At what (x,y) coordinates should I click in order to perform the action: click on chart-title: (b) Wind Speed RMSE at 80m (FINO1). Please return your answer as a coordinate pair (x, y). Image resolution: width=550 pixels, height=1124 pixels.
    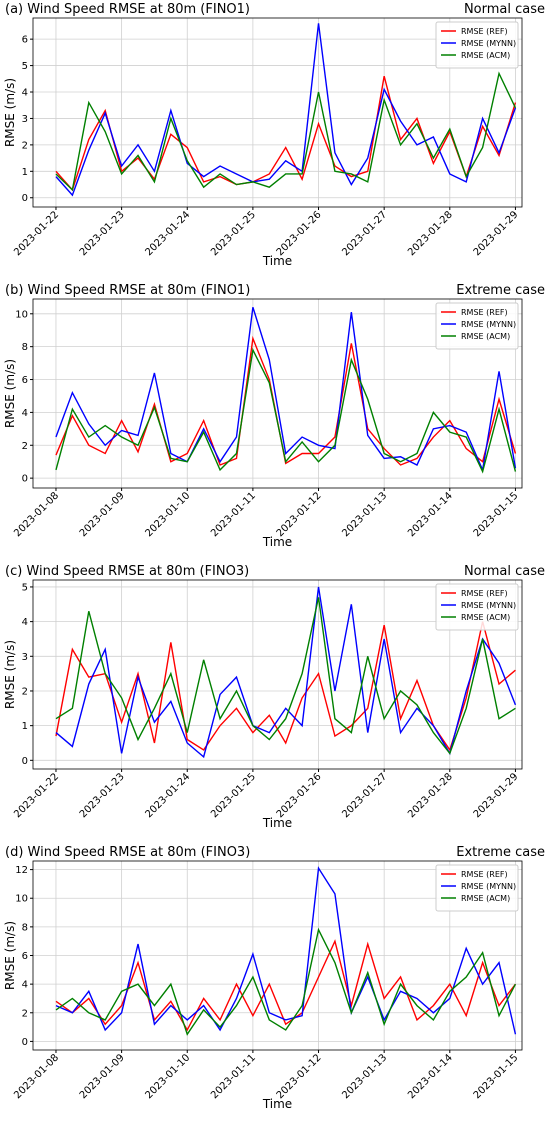
    Looking at the image, I should click on (127, 290).